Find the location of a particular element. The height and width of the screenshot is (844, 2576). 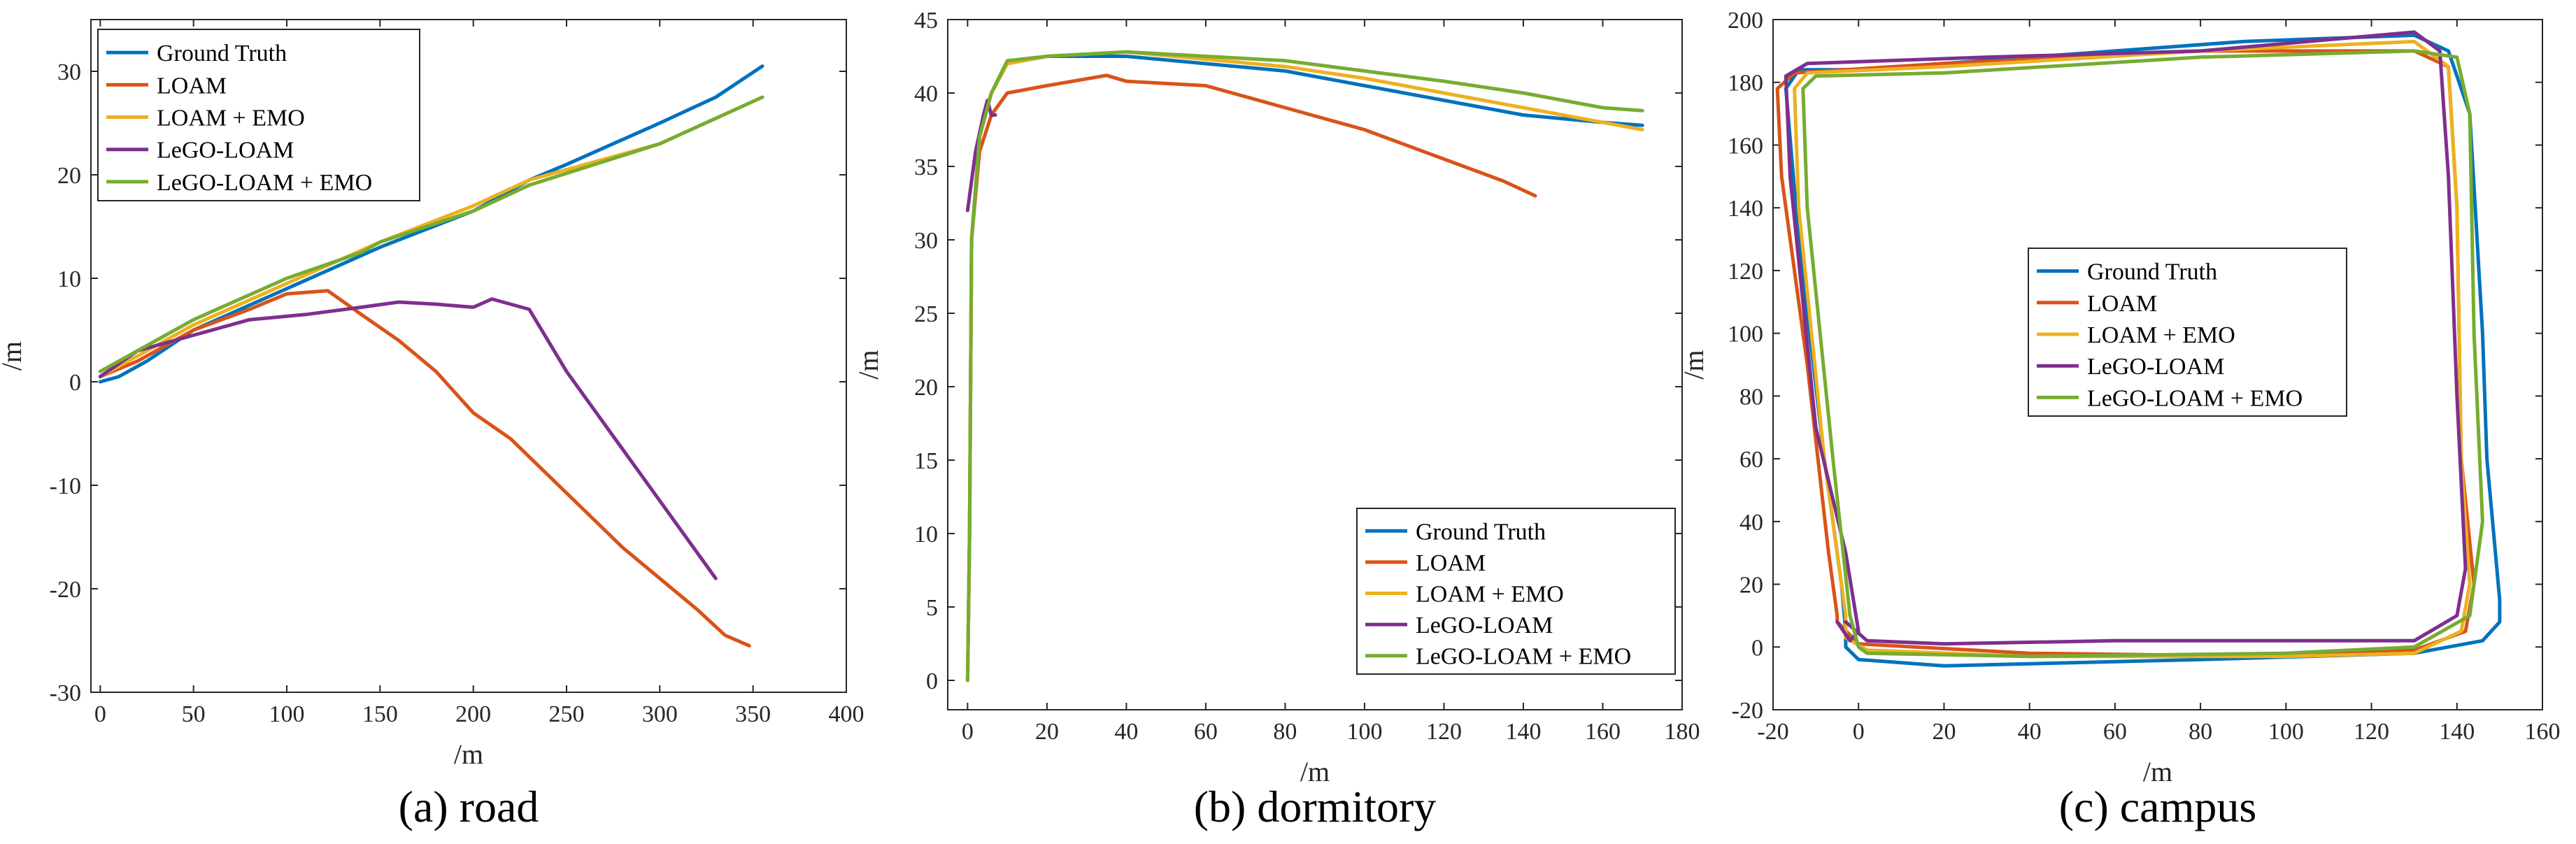

panel-caption: (a) road is located at coordinates (469, 807).